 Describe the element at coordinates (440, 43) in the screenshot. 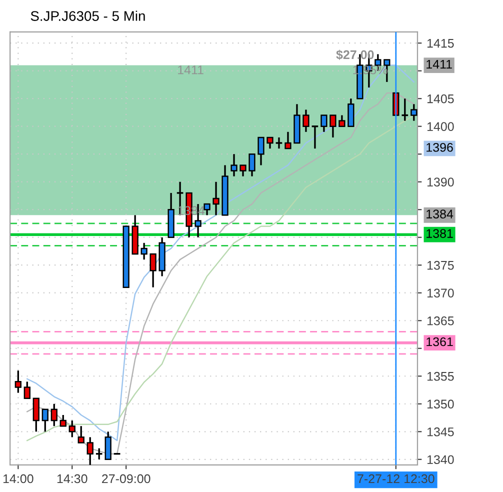

I see `y-tick-label: 1415` at that location.